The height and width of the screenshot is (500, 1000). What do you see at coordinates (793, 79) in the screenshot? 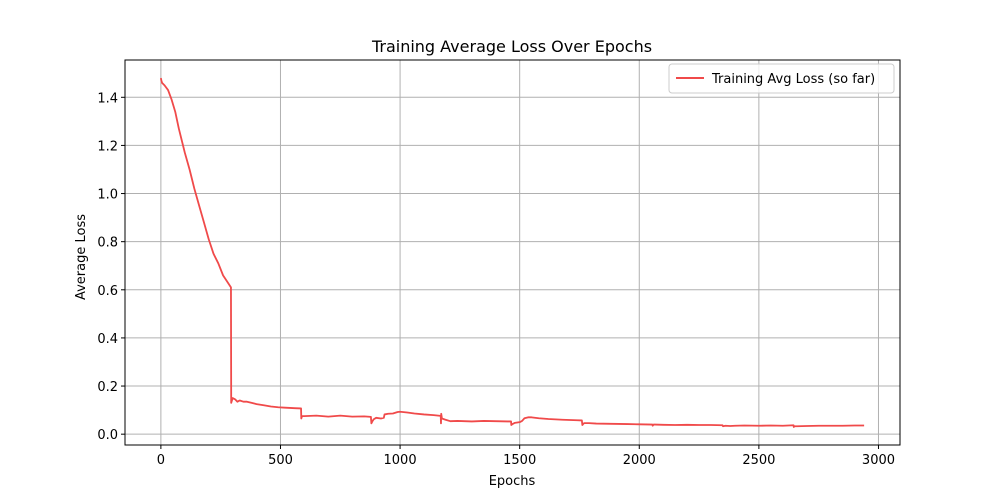
I see `legend-label: Training Avg Loss (so far)` at bounding box center [793, 79].